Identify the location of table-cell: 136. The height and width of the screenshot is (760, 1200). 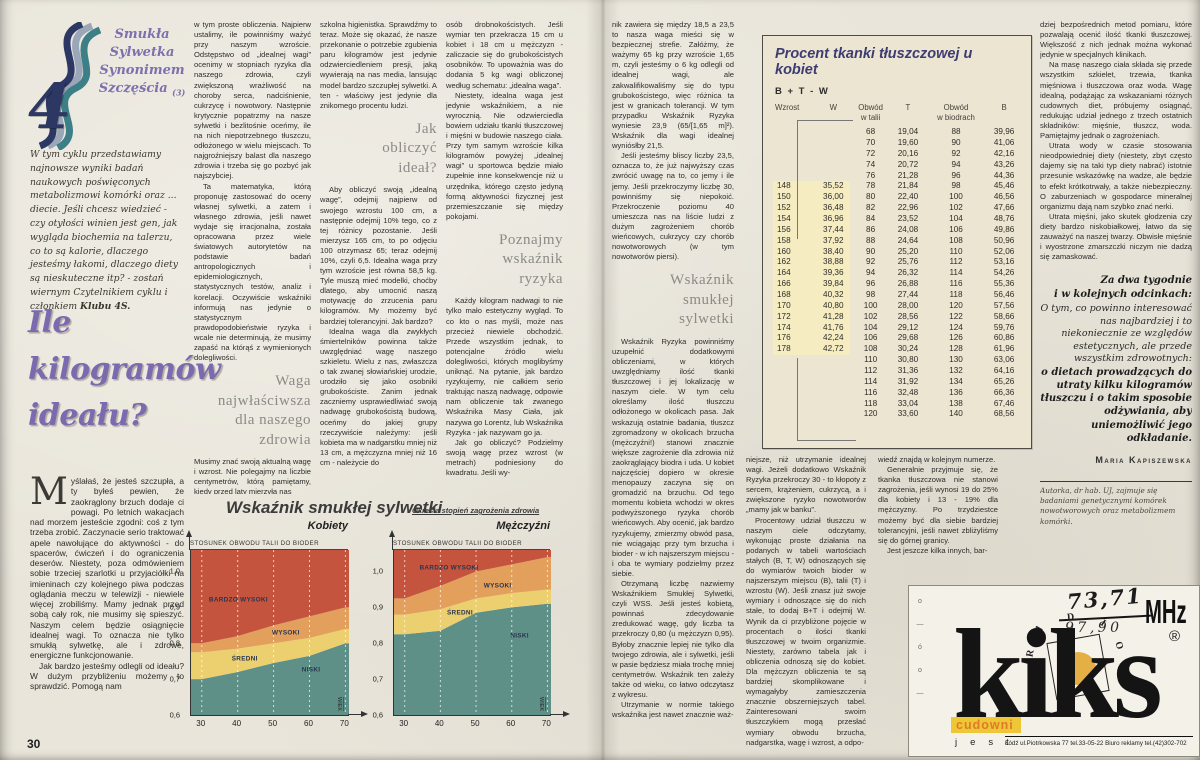
(956, 392).